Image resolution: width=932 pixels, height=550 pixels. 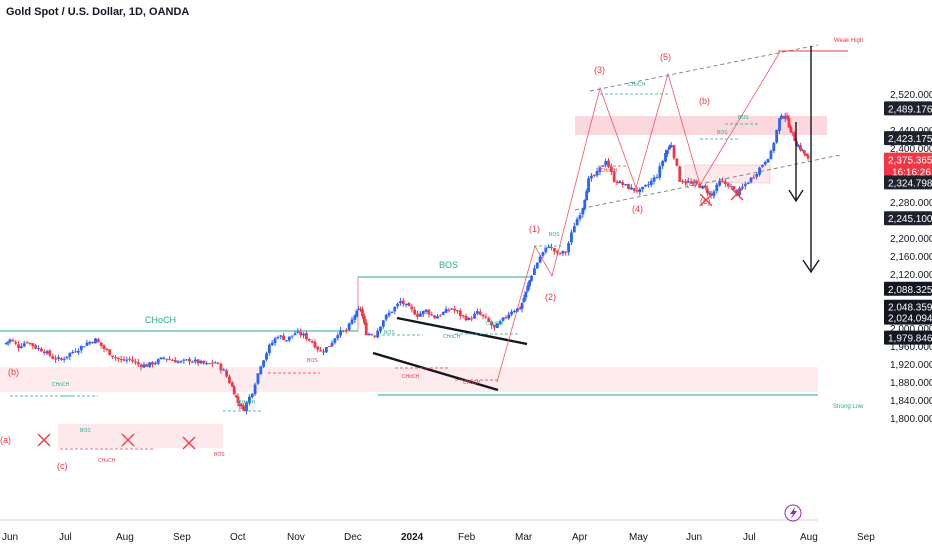 I want to click on x-tick-label-1: Jul, so click(x=65, y=537).